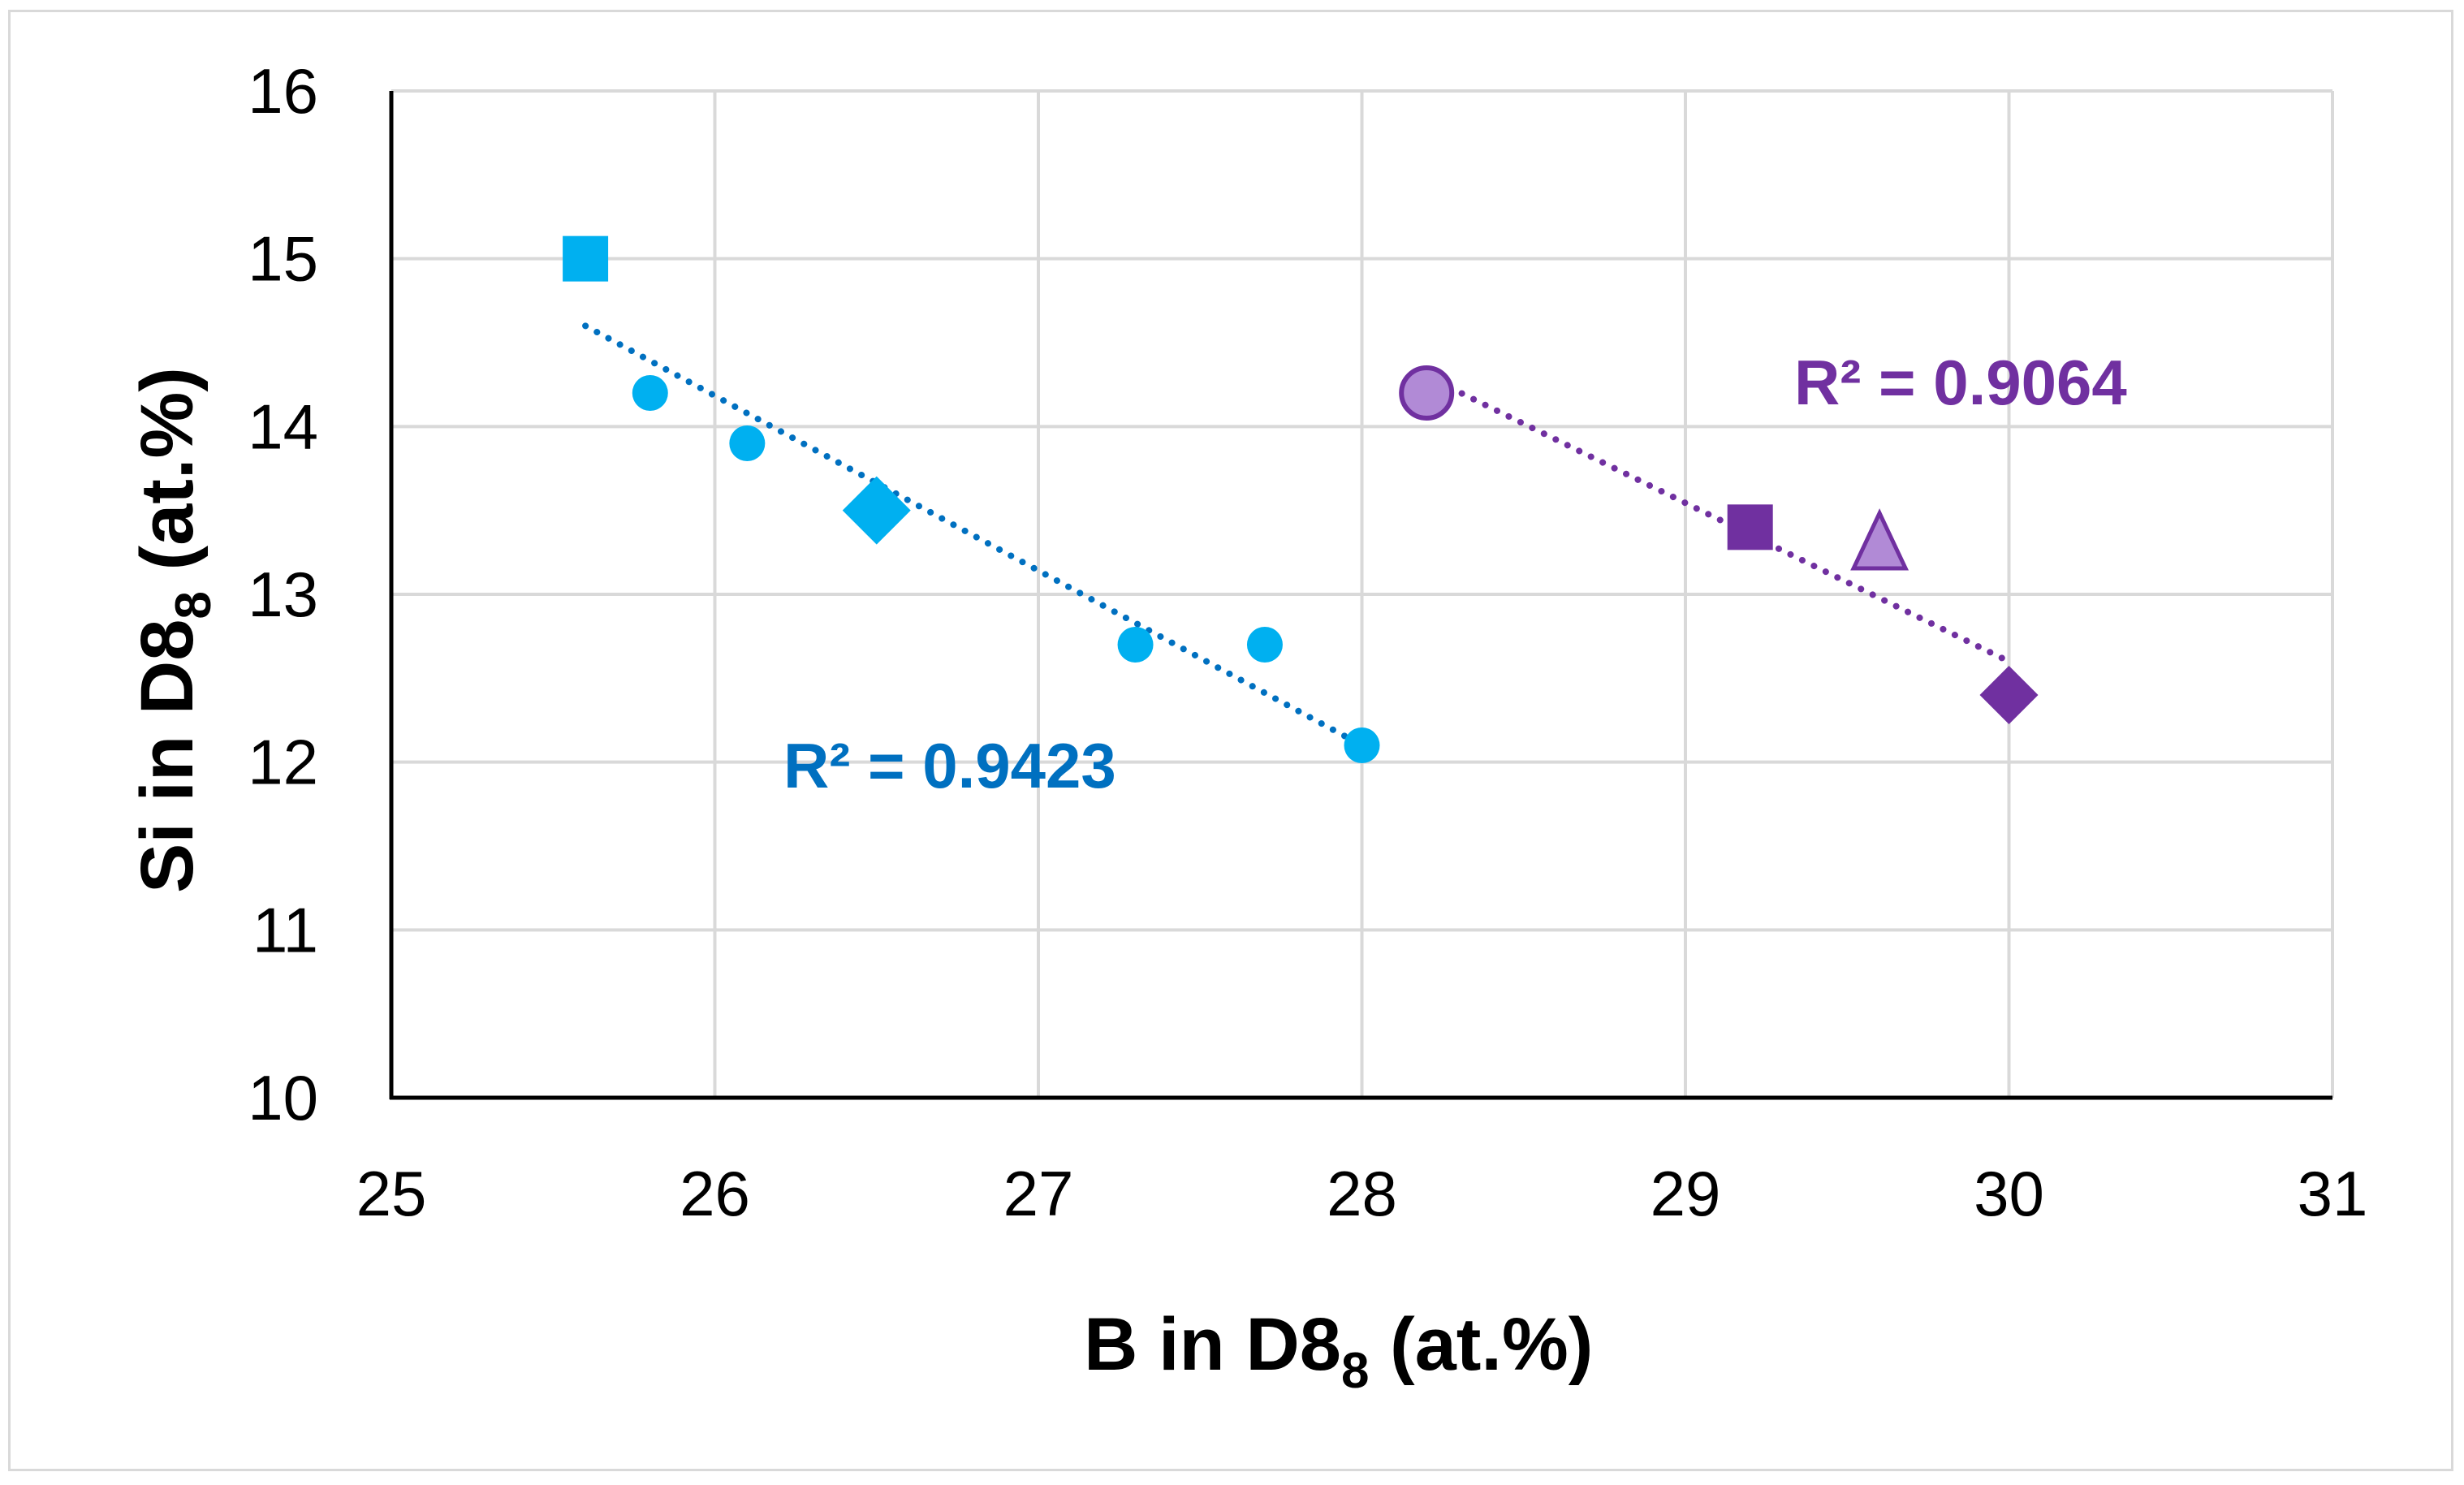 The width and height of the screenshot is (2464, 1485). Describe the element at coordinates (285, 929) in the screenshot. I see `y-tick-label: 11` at that location.